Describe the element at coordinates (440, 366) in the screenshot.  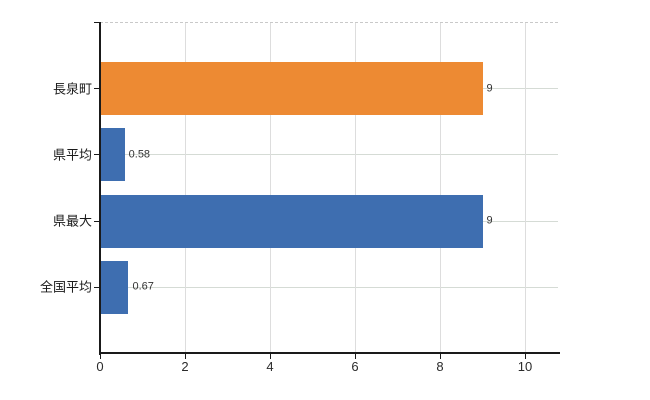
I see `x-axis-tick-label: 8` at that location.